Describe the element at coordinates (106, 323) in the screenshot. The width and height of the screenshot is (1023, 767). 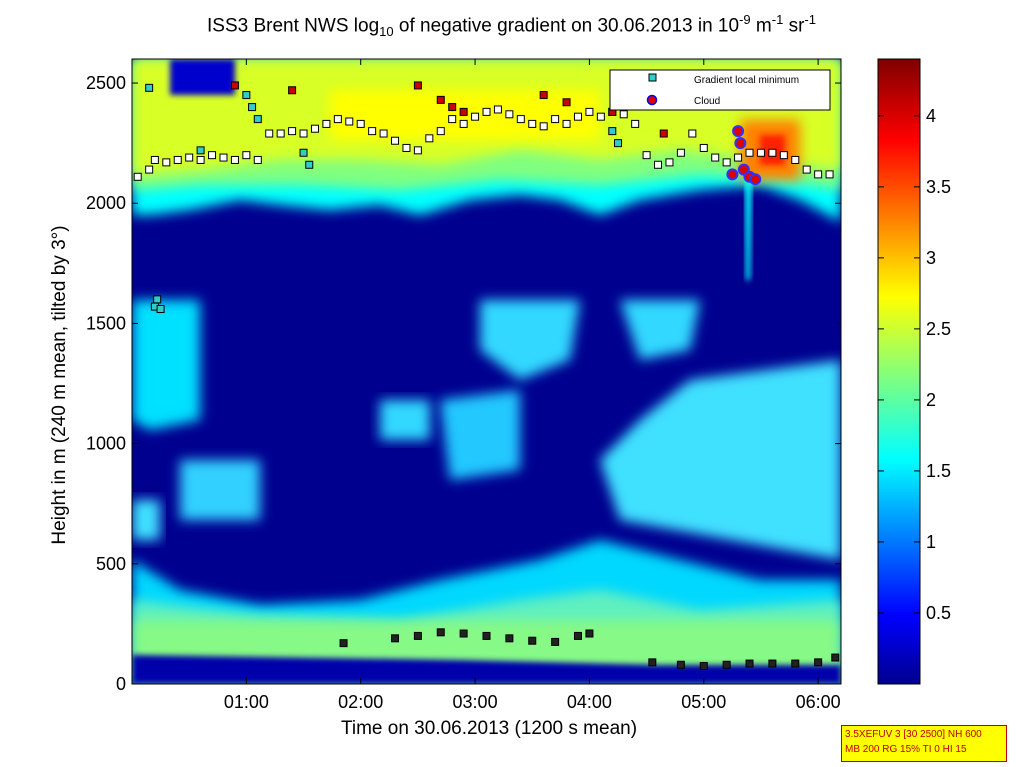
I see `y-tick-label: 1500` at that location.